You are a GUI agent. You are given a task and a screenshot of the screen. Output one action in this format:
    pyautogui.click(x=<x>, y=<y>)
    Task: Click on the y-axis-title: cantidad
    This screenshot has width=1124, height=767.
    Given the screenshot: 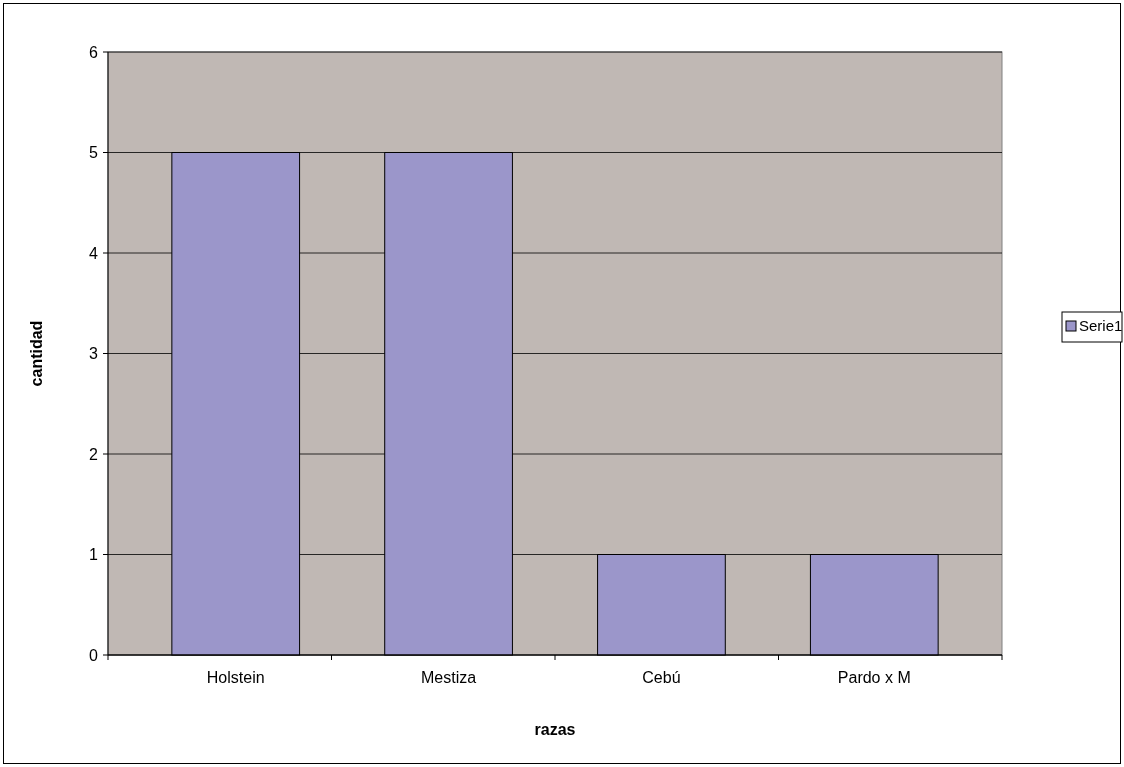 What is the action you would take?
    pyautogui.click(x=36, y=353)
    